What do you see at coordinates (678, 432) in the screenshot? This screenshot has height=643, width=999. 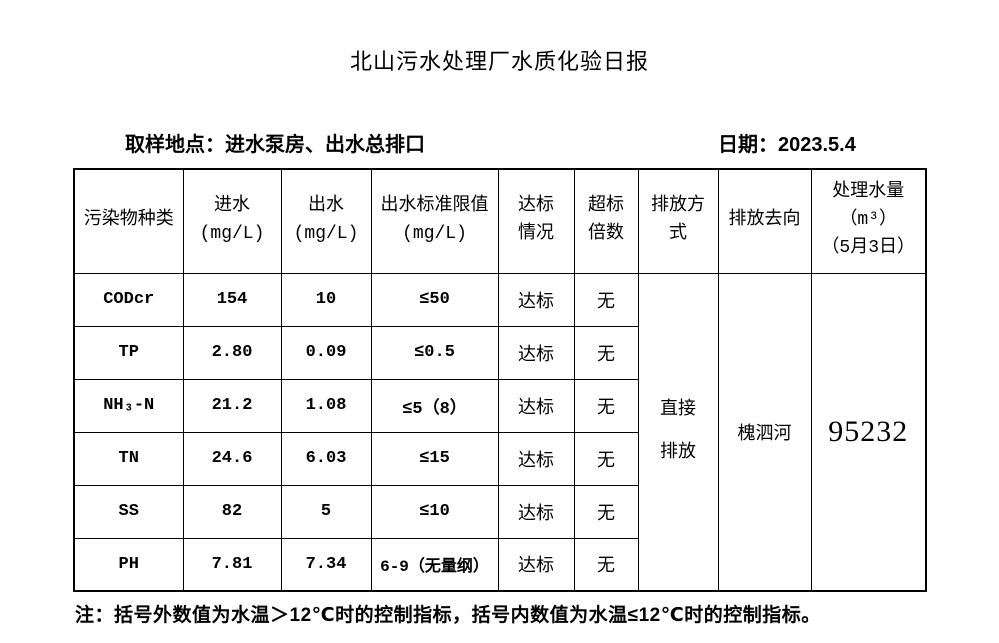 I see `cell-discharge-method: 直接 排放` at bounding box center [678, 432].